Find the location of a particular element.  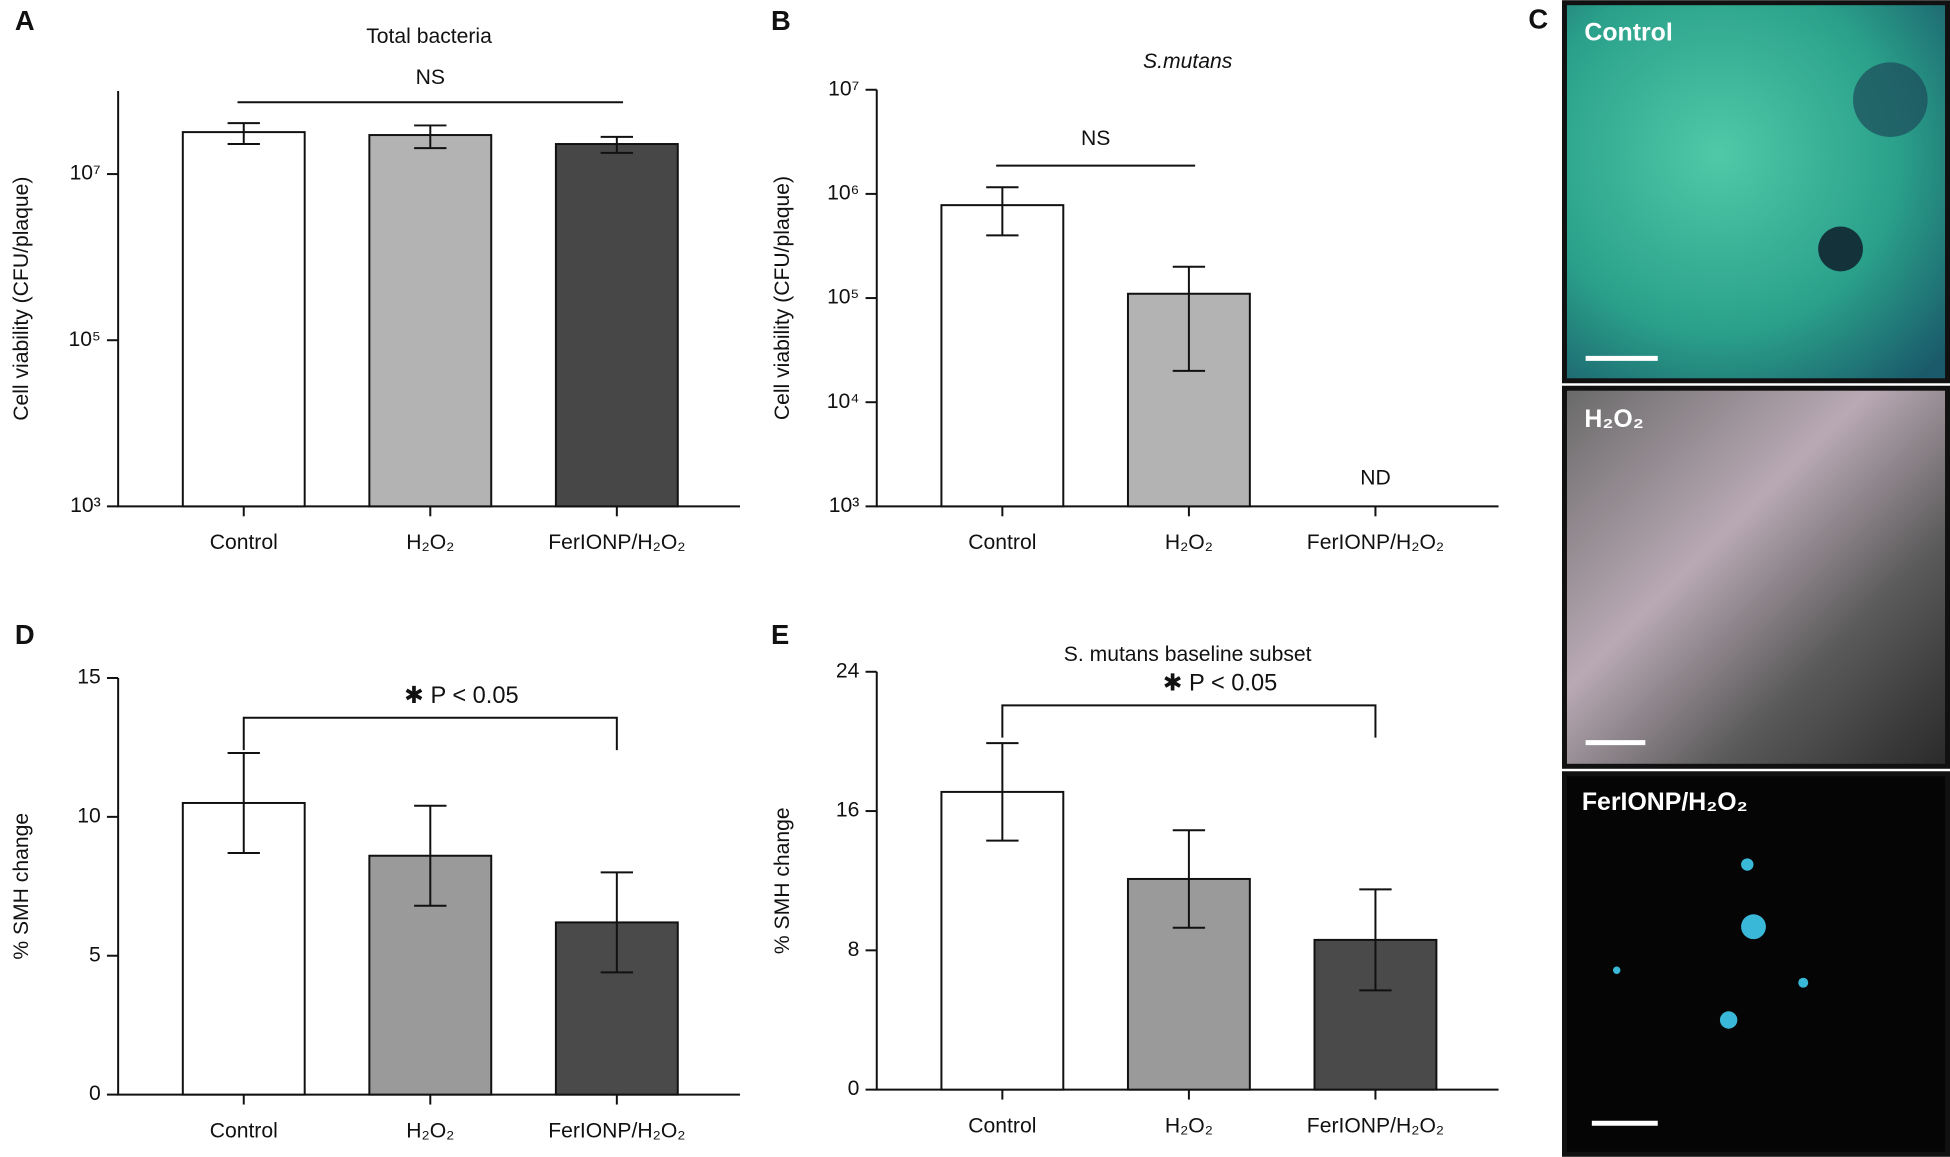

y-tick-label: 16 is located at coordinates (848, 810).